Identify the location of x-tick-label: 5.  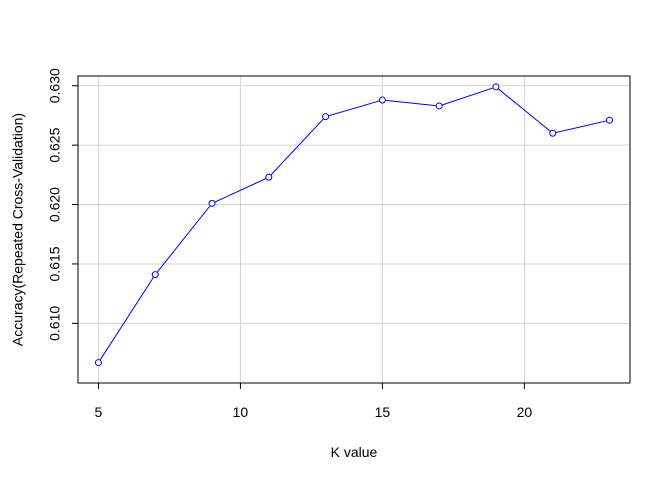
(99, 412).